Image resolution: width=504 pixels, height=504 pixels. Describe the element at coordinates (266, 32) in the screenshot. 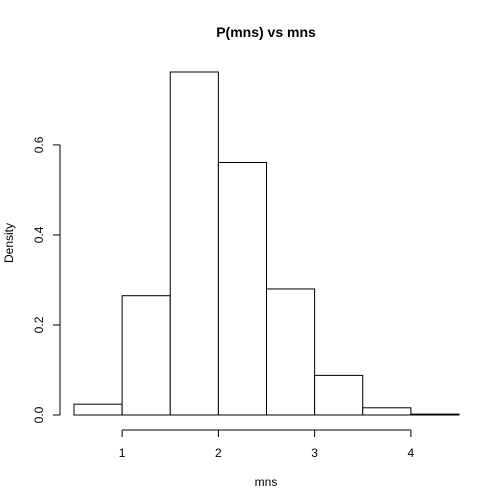

I see `chart-title: P(mns) vs mns` at that location.